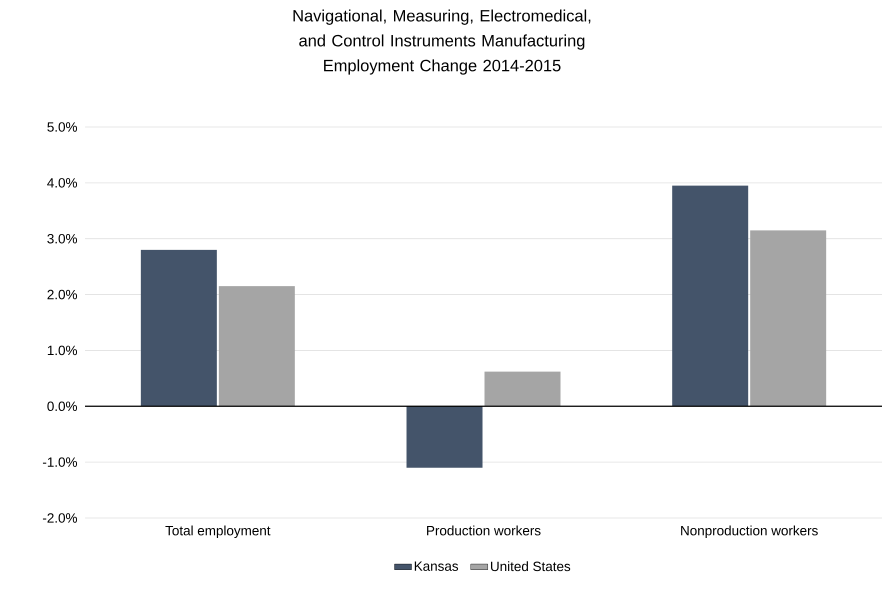  What do you see at coordinates (436, 566) in the screenshot?
I see `legend-label: Kansas` at bounding box center [436, 566].